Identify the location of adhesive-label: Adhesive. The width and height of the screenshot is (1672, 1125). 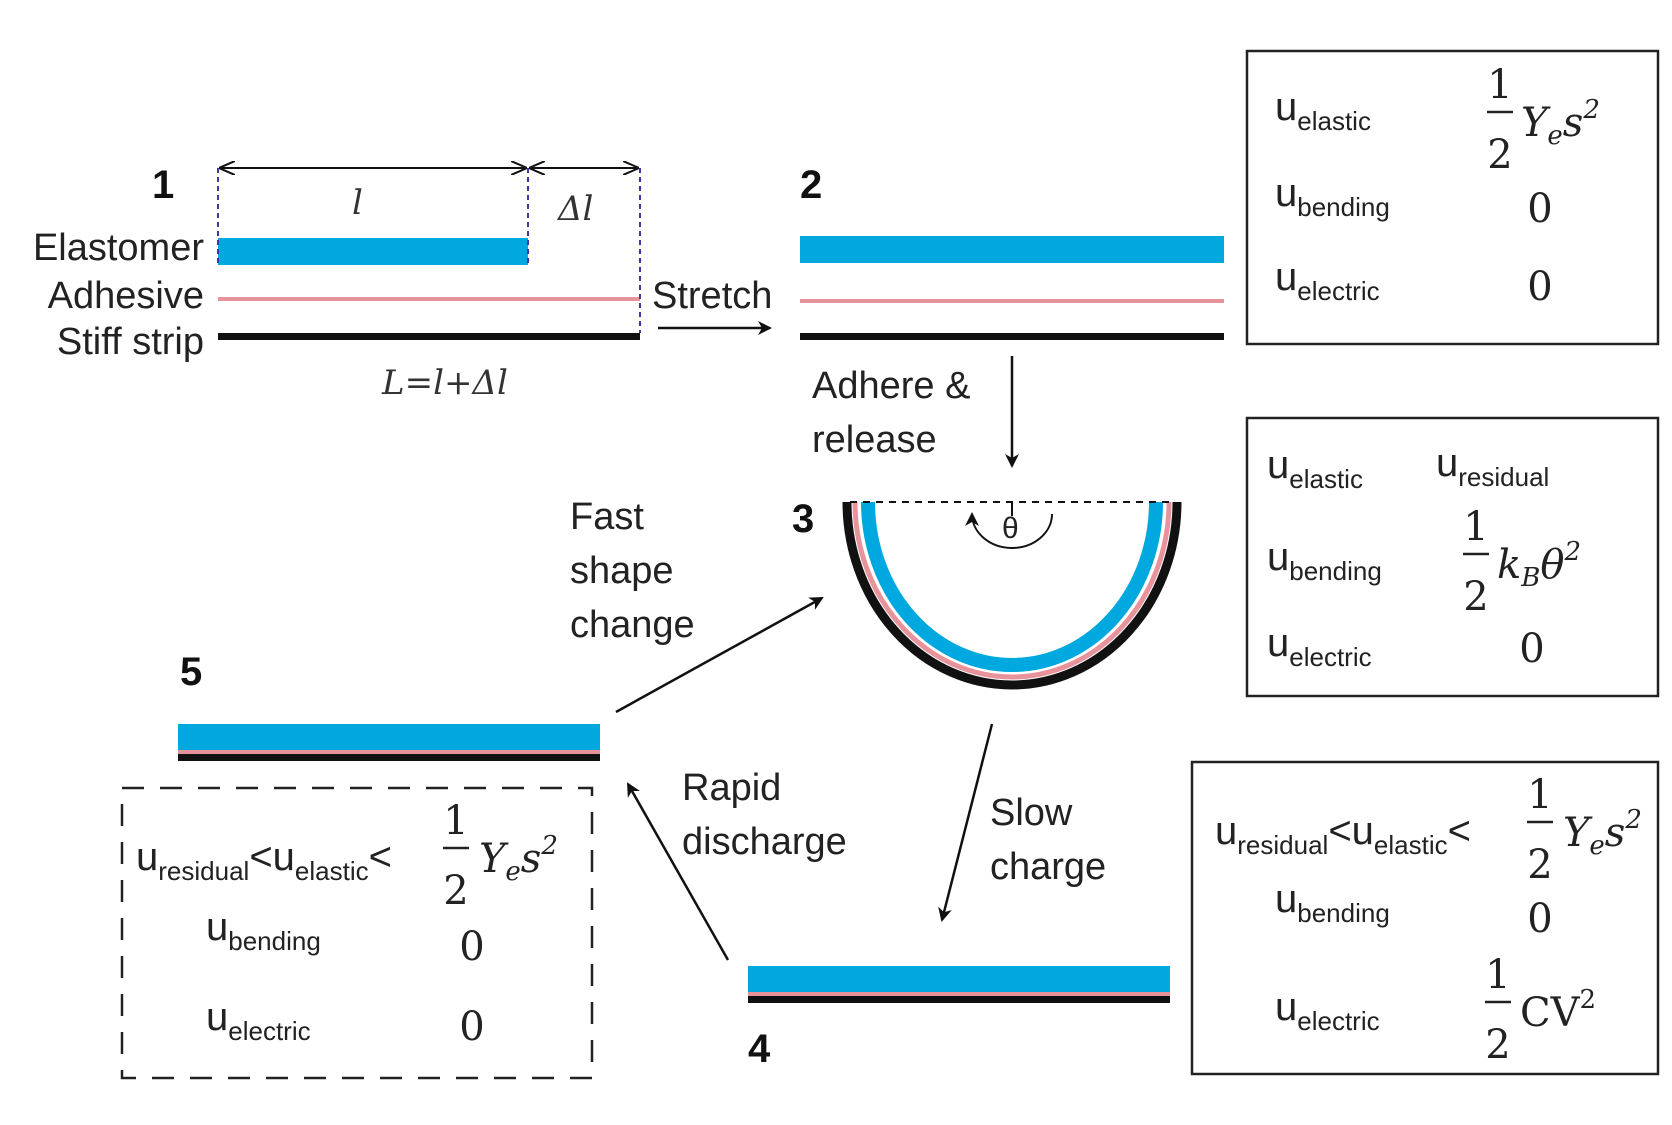
(126, 296).